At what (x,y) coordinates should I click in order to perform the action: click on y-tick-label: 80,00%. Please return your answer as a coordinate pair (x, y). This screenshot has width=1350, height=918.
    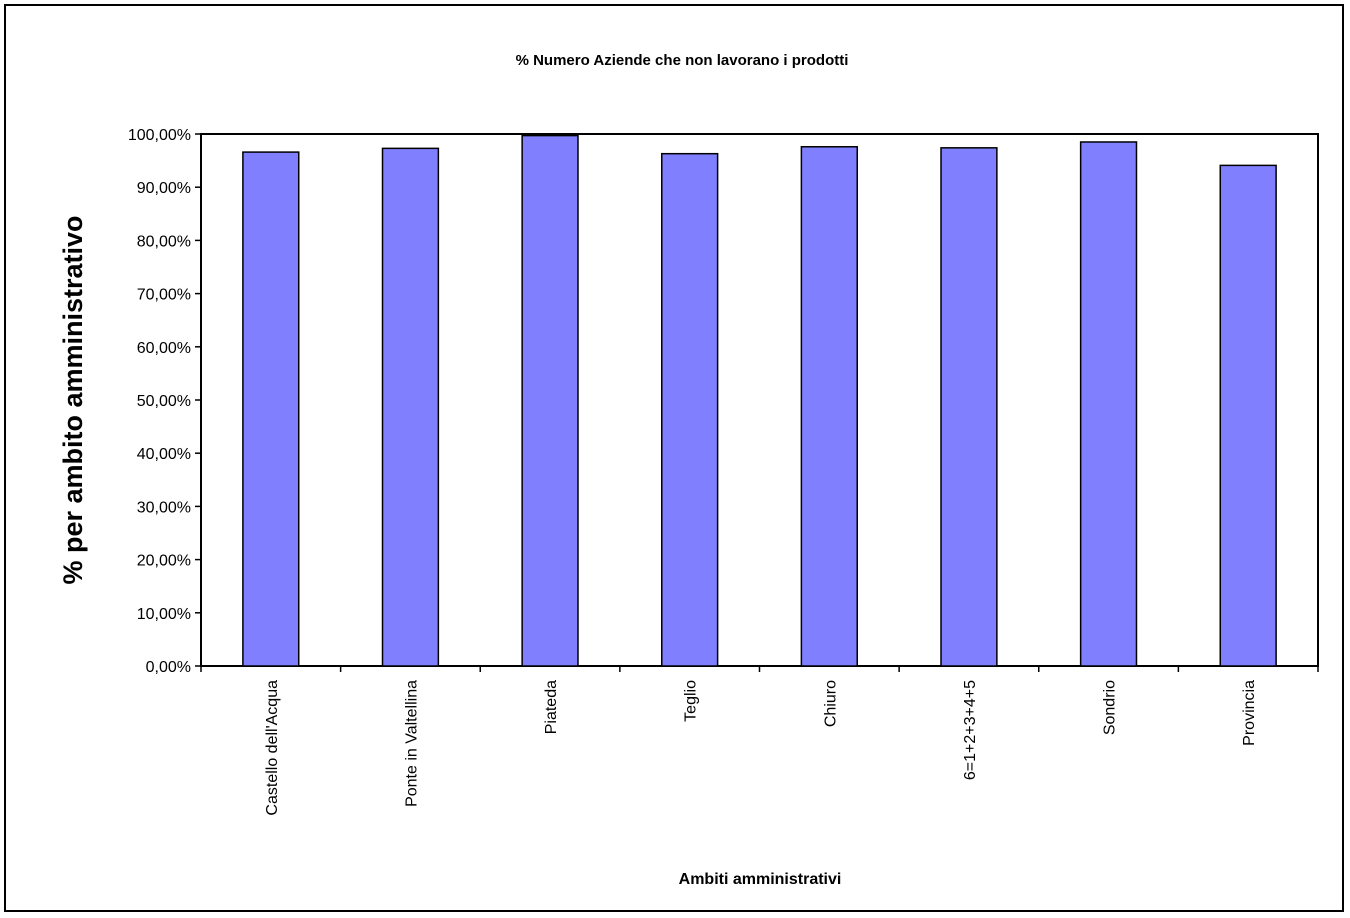
    Looking at the image, I should click on (164, 241).